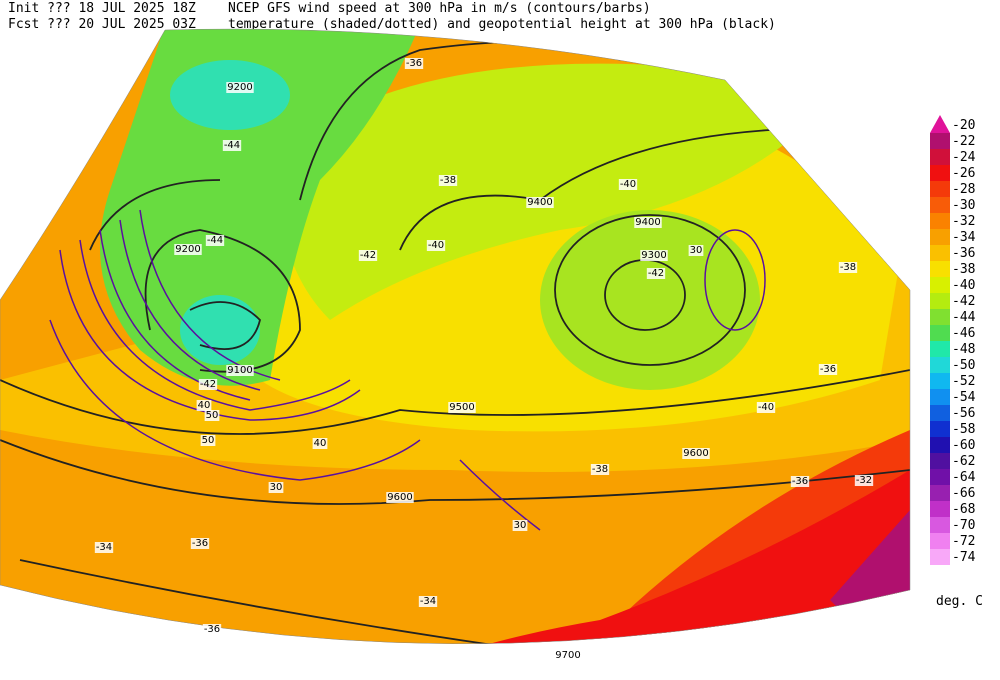 This screenshot has width=1000, height=680. I want to click on contour-label: 9500, so click(461, 407).